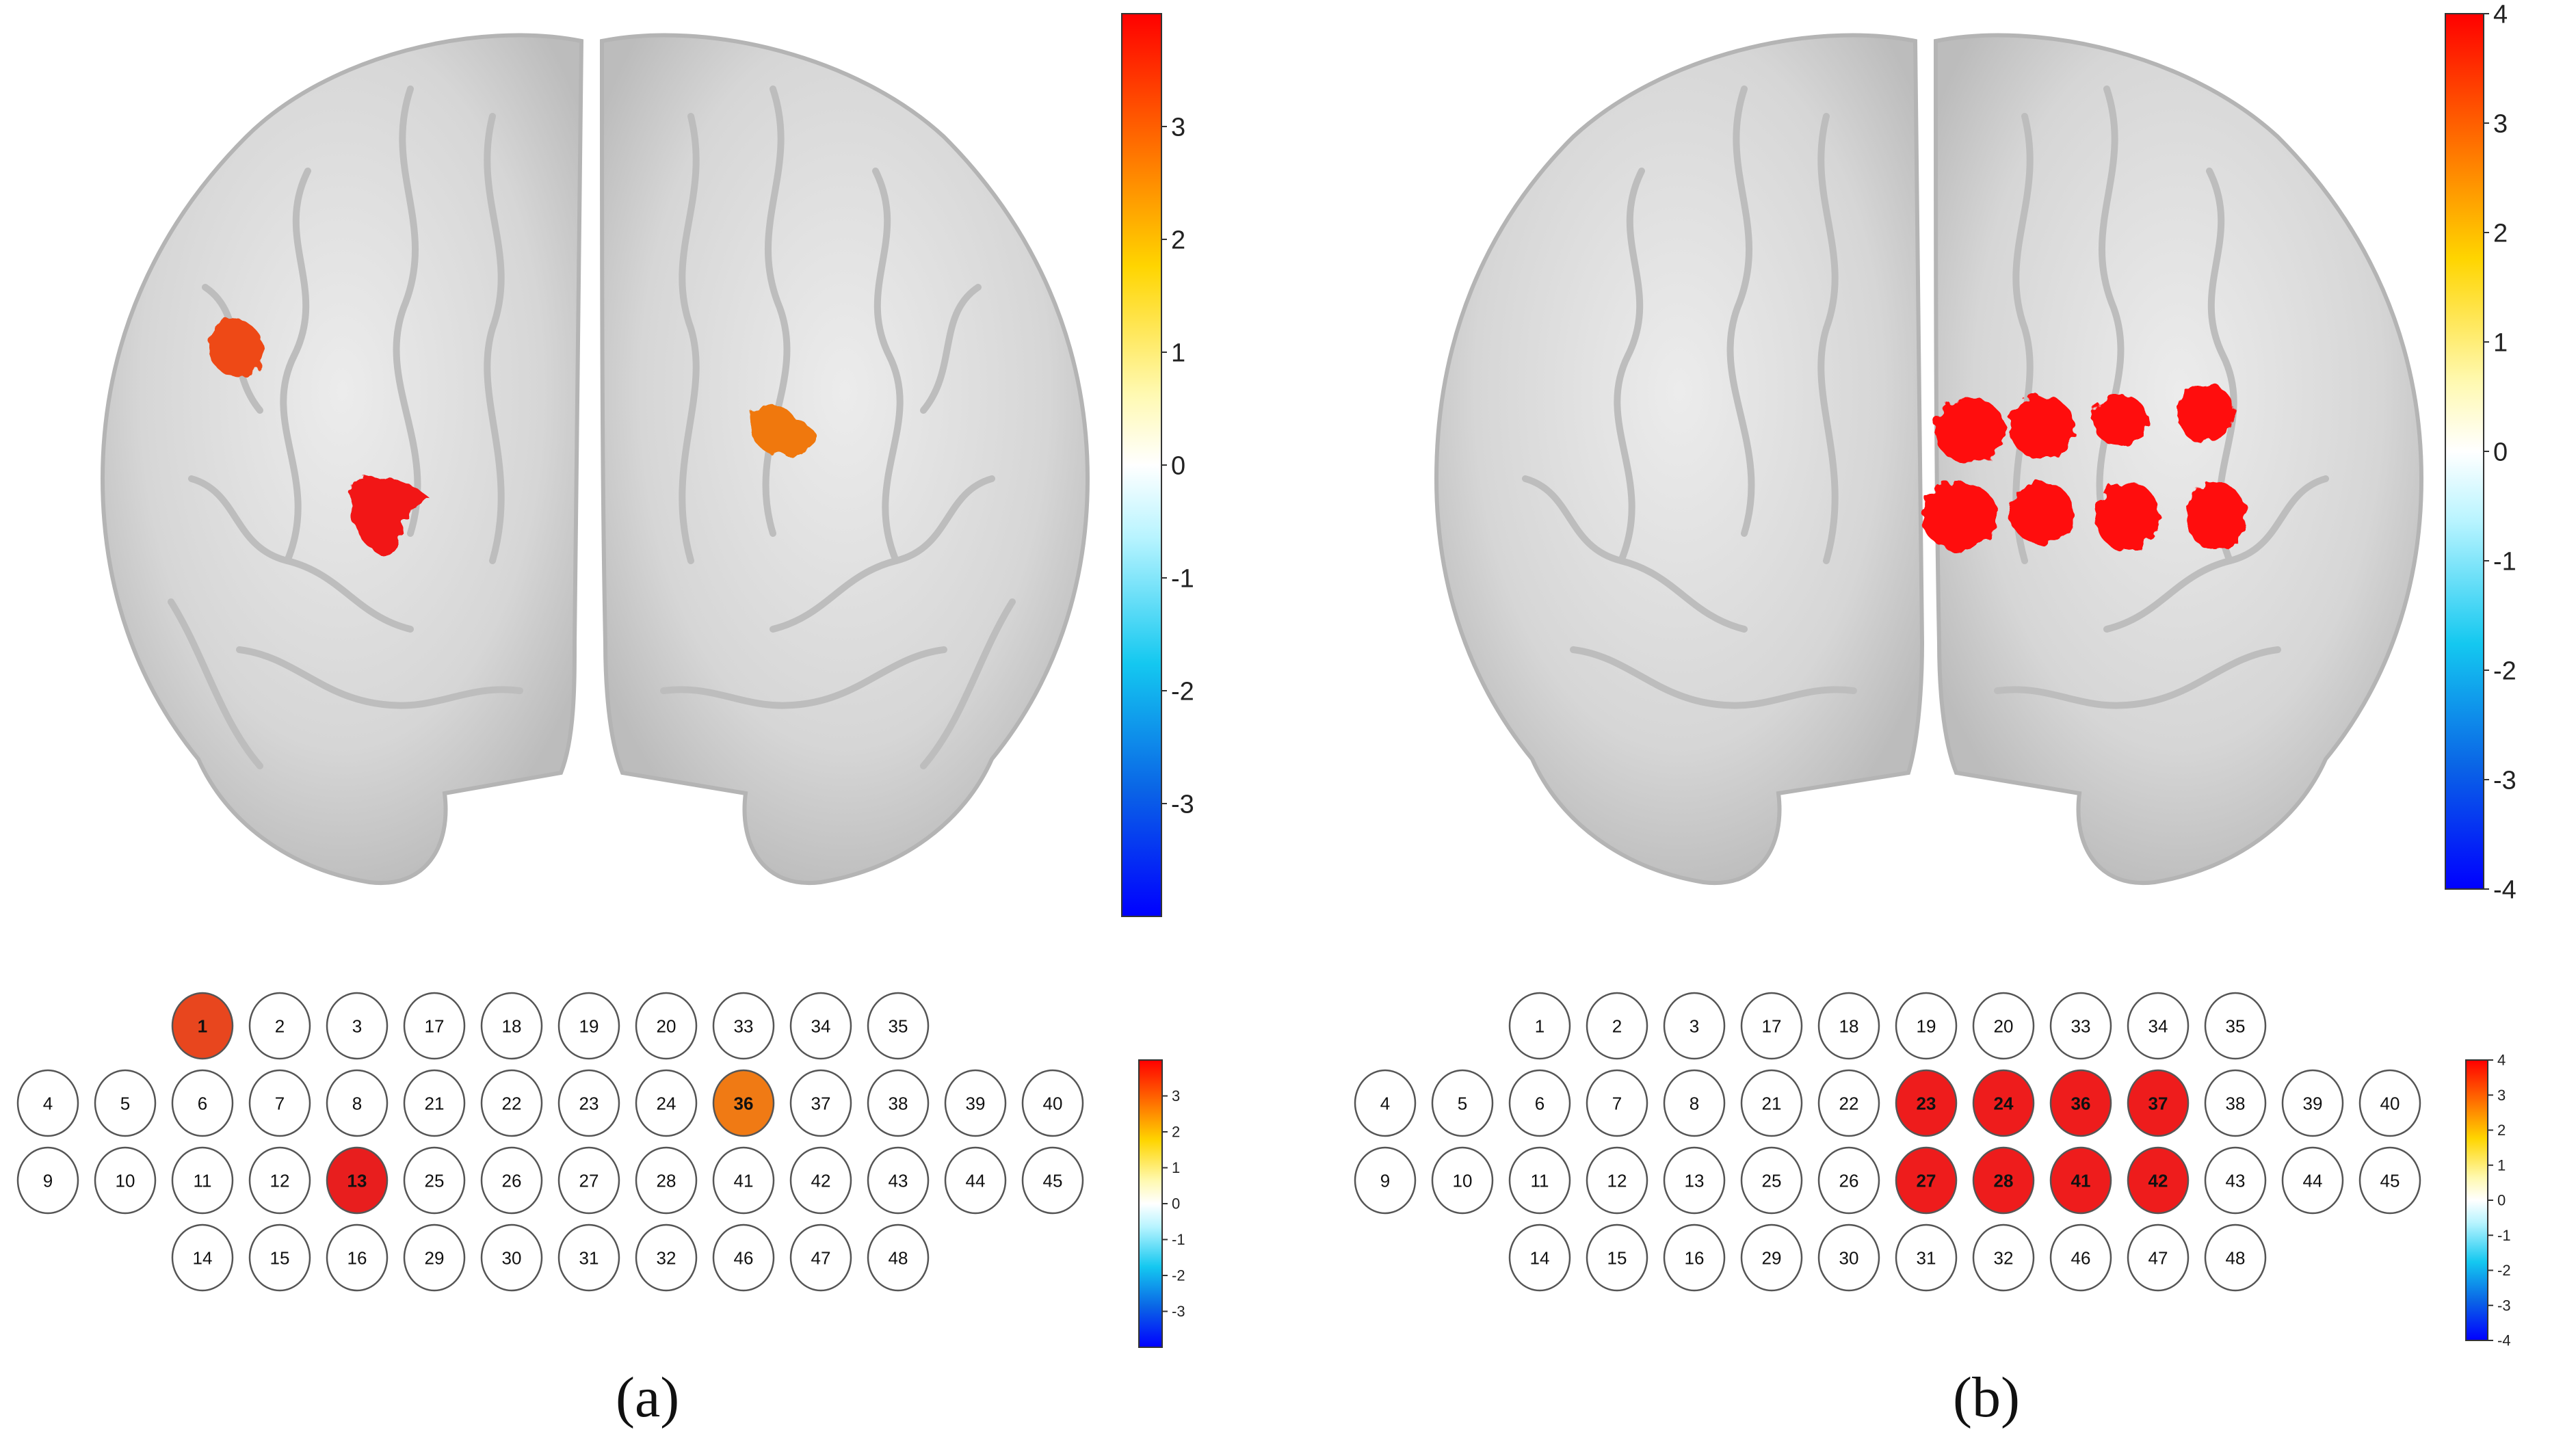 This screenshot has width=2550, height=1456. I want to click on channel-3-circle, so click(1694, 1026).